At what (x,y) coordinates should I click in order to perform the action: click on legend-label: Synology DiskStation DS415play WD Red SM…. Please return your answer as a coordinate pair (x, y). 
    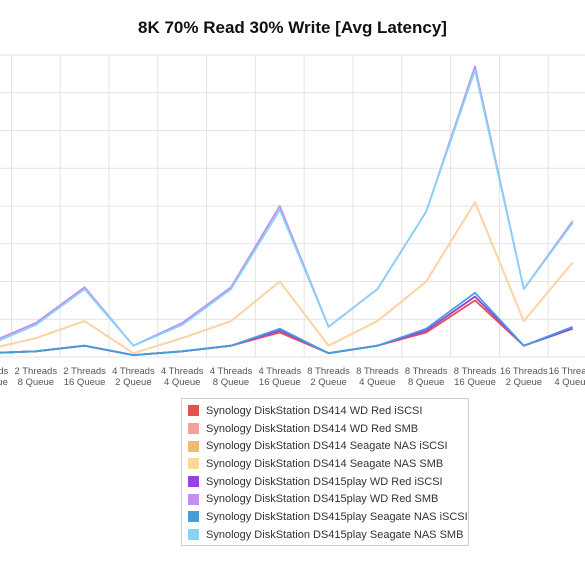
    Looking at the image, I should click on (322, 499).